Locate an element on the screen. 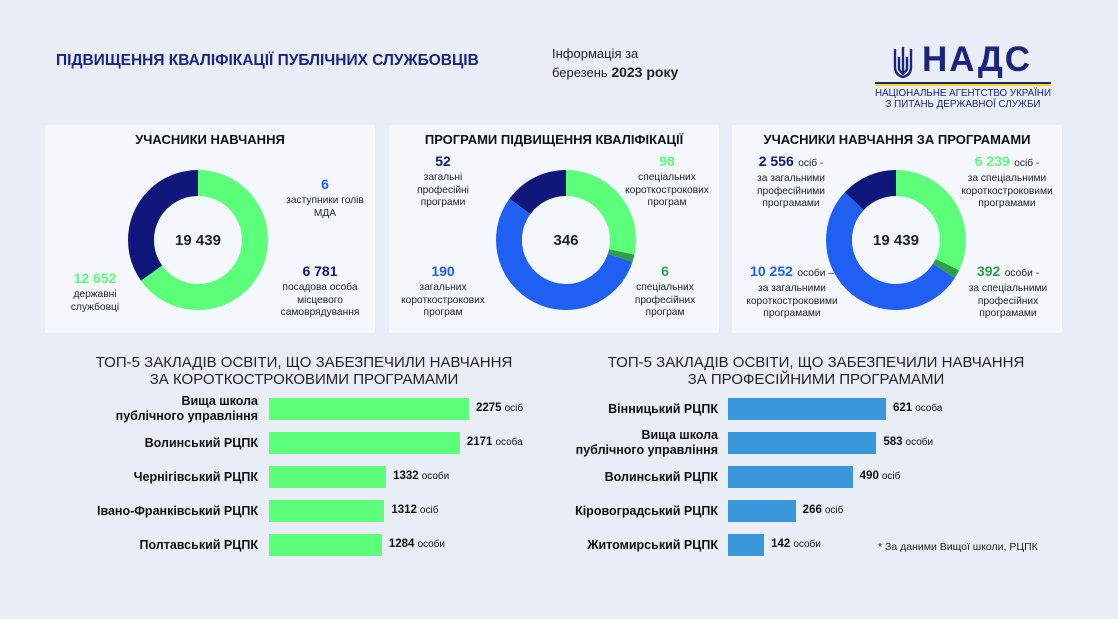 The image size is (1118, 619). value-general-short: 190 is located at coordinates (443, 271).